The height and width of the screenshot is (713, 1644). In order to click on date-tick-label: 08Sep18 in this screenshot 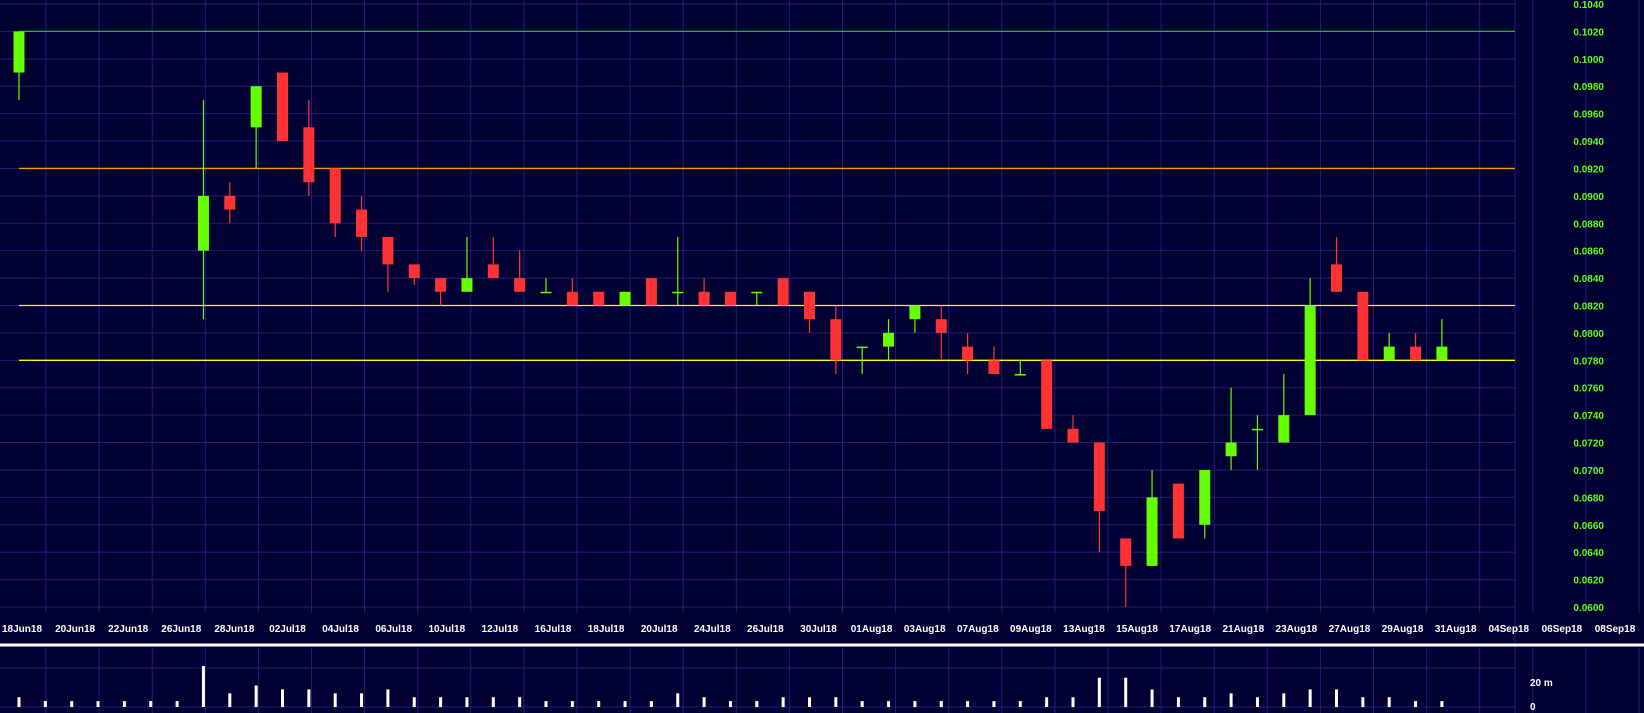, I will do `click(1615, 629)`.